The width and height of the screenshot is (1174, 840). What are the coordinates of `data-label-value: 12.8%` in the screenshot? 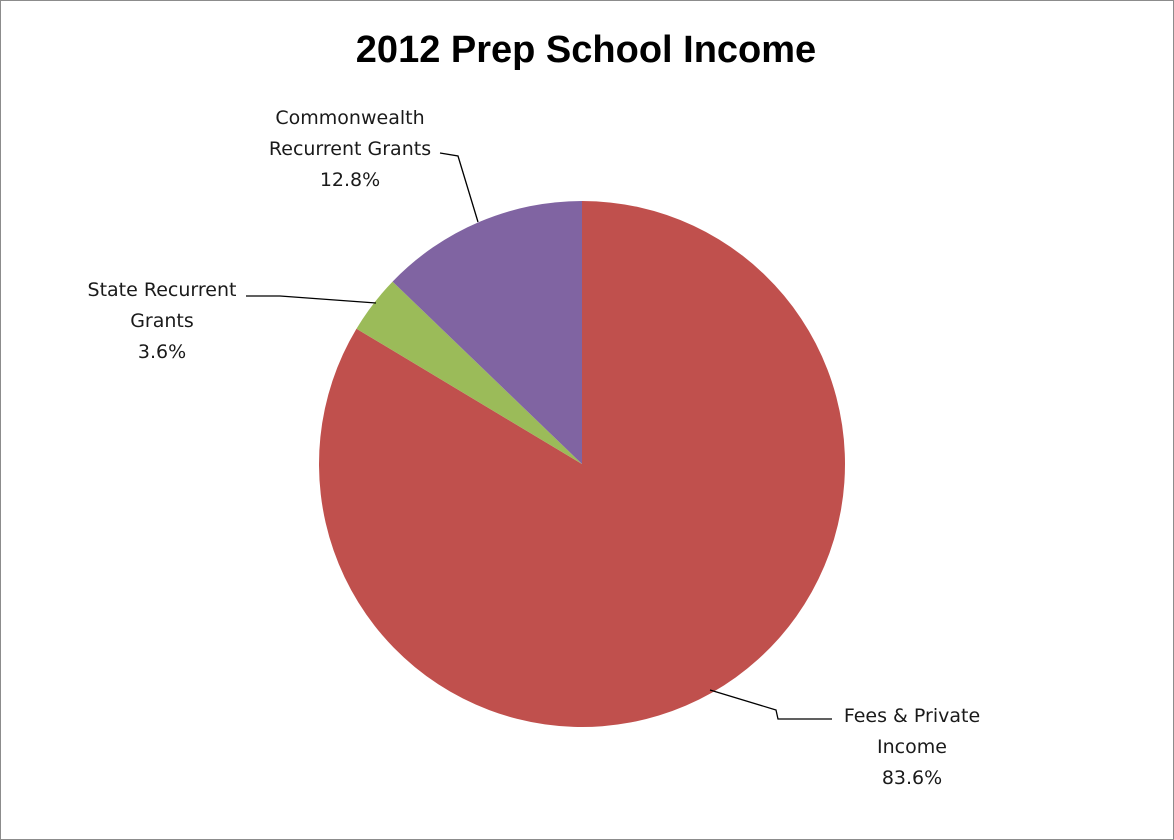 It's located at (350, 180).